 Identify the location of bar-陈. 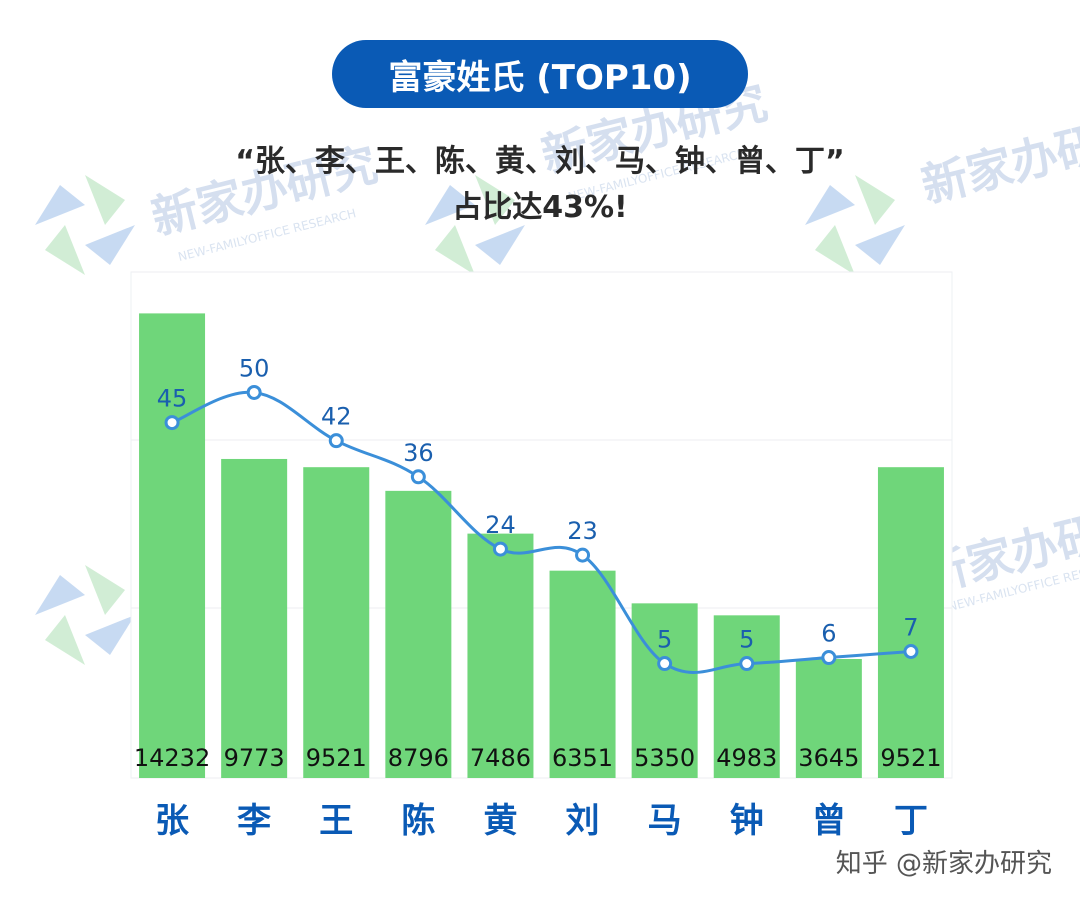
(418, 634).